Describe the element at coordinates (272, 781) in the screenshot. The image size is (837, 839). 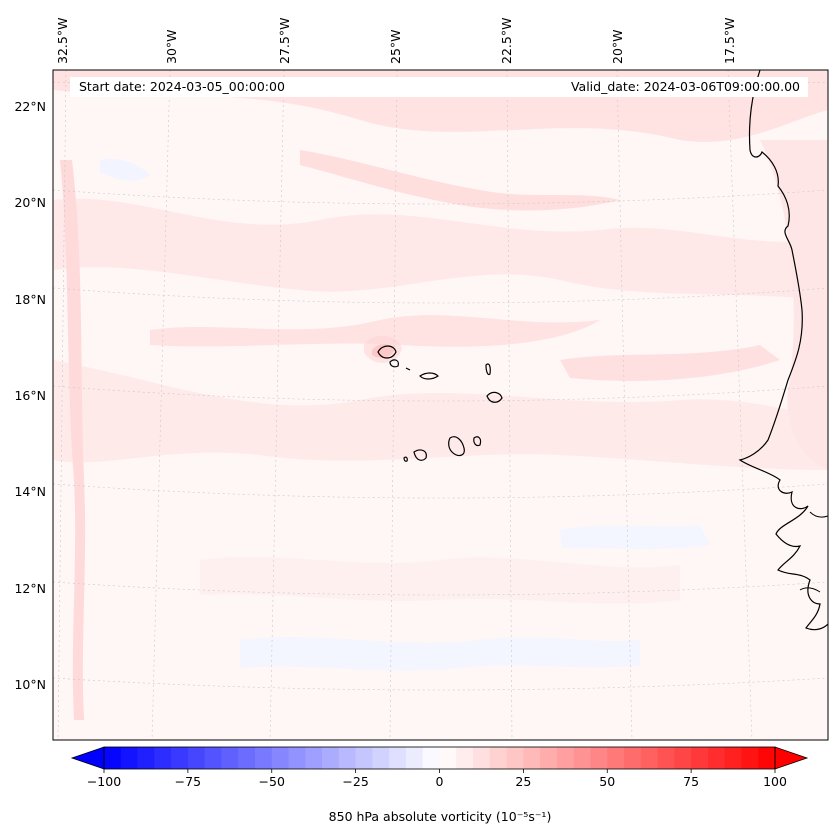
I see `colorbar-tick-label: −50` at that location.